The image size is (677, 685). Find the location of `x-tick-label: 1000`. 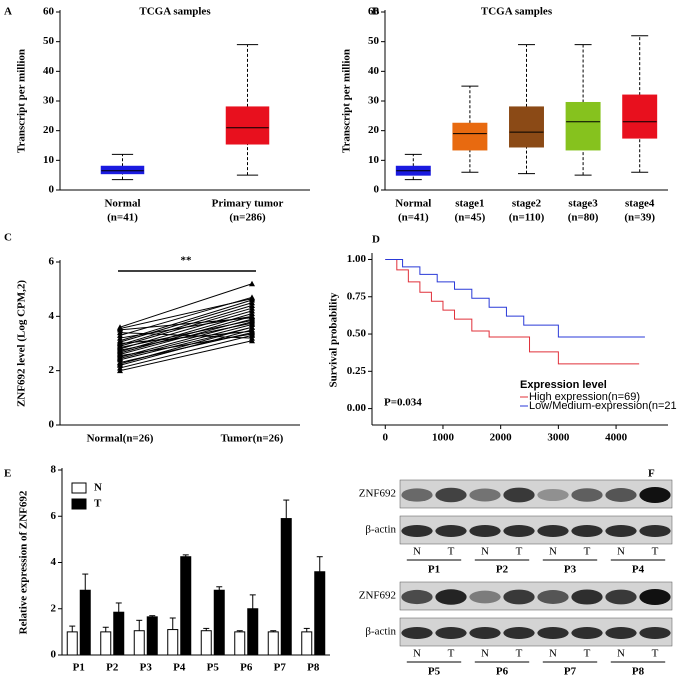

x-tick-label: 1000 is located at coordinates (443, 438).